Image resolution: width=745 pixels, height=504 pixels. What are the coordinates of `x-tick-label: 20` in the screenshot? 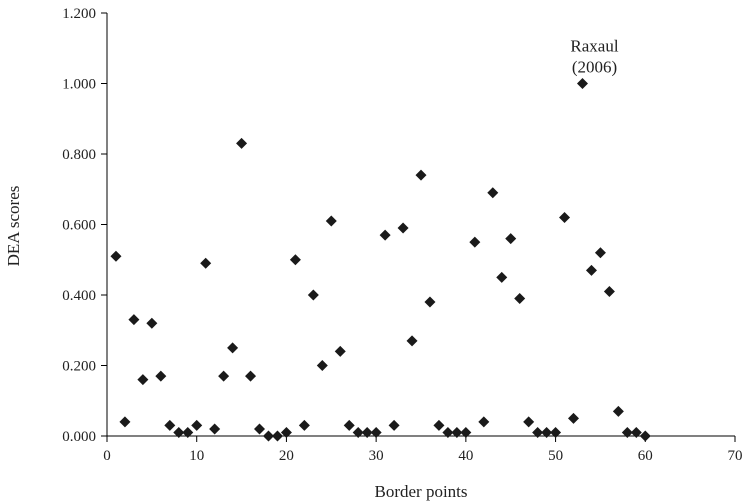 It's located at (286, 456).